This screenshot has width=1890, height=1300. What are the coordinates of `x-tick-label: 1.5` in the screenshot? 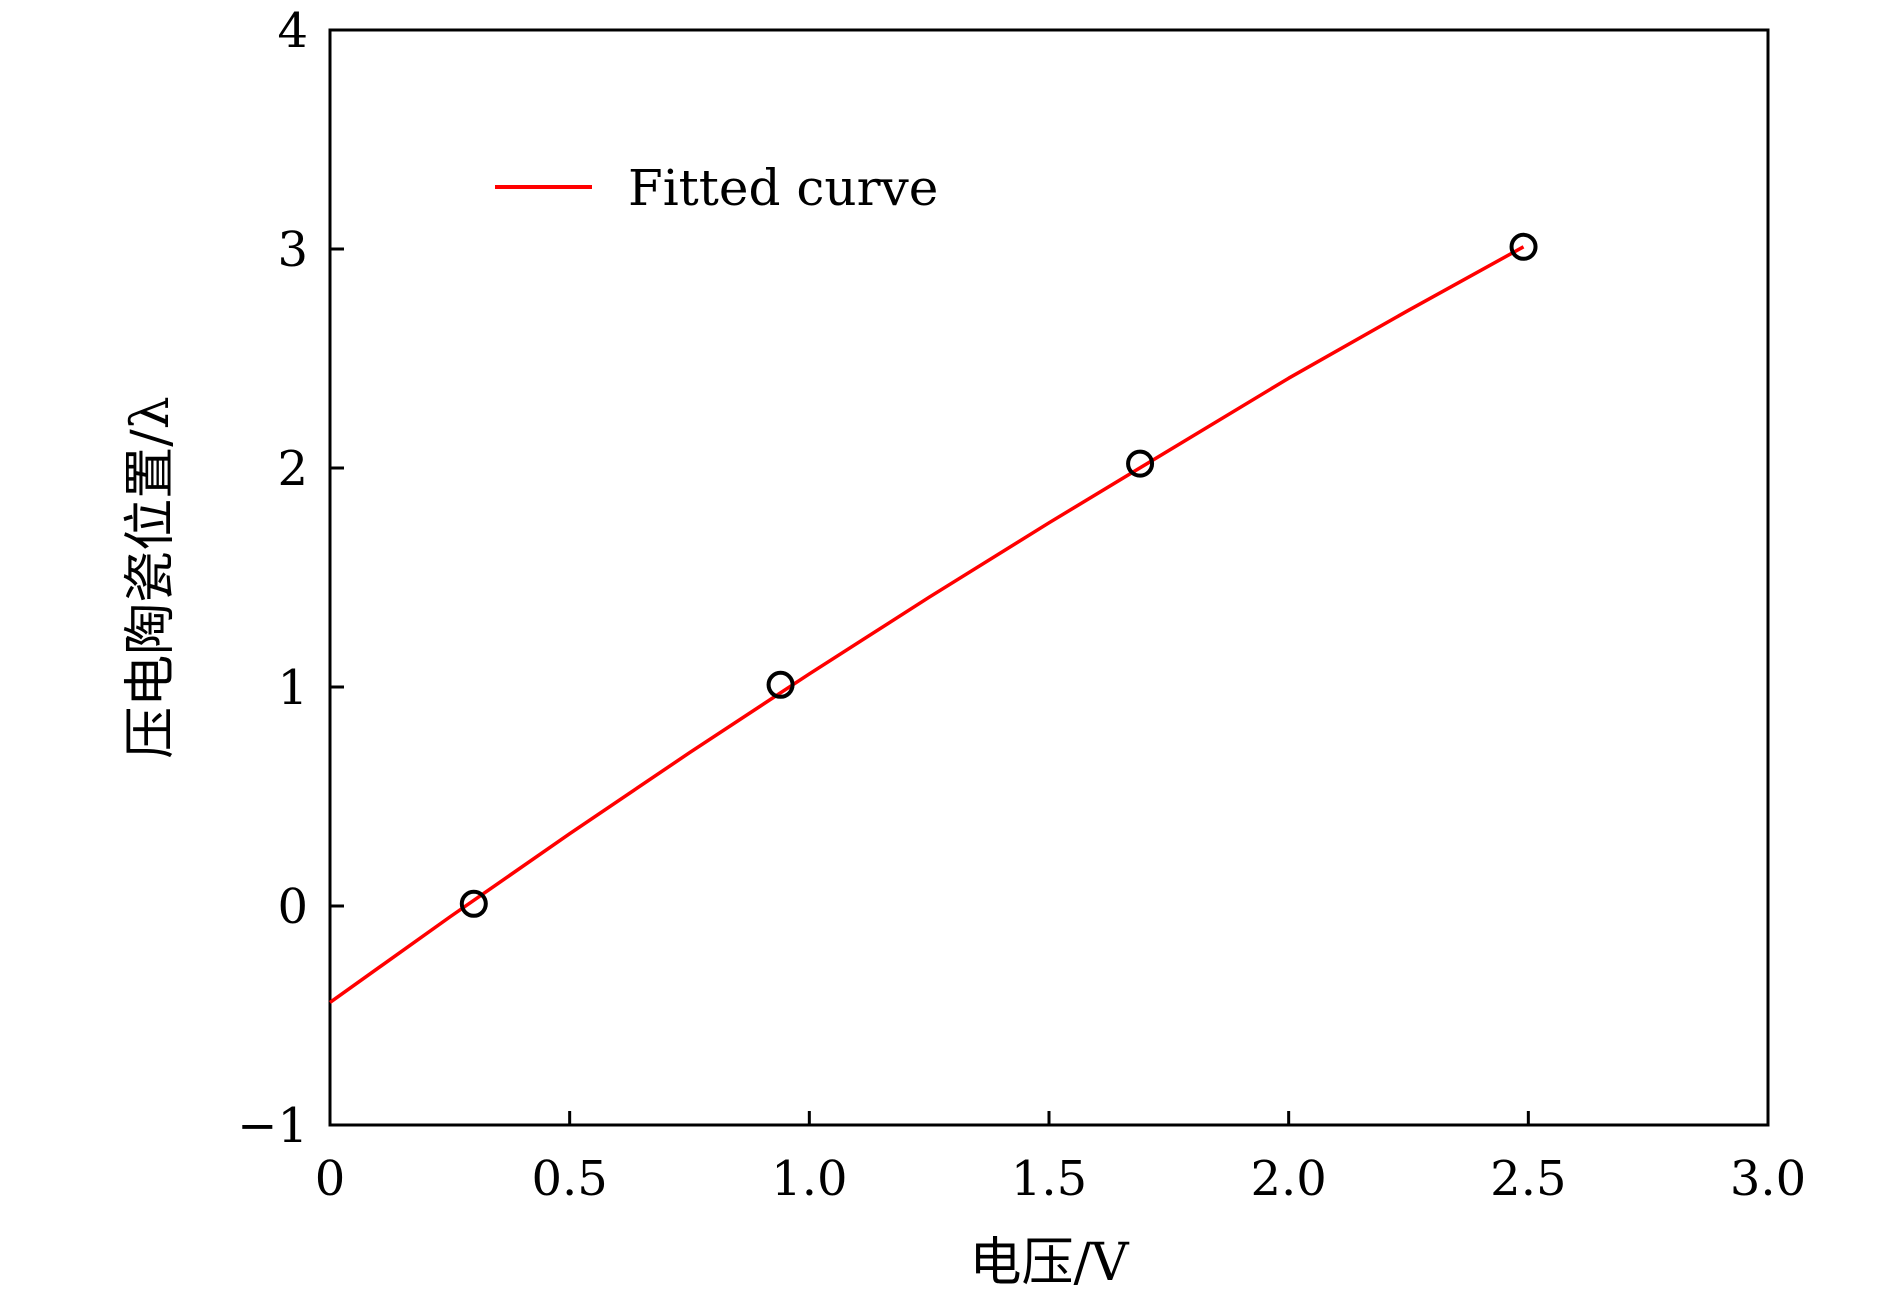 It's located at (1049, 1179).